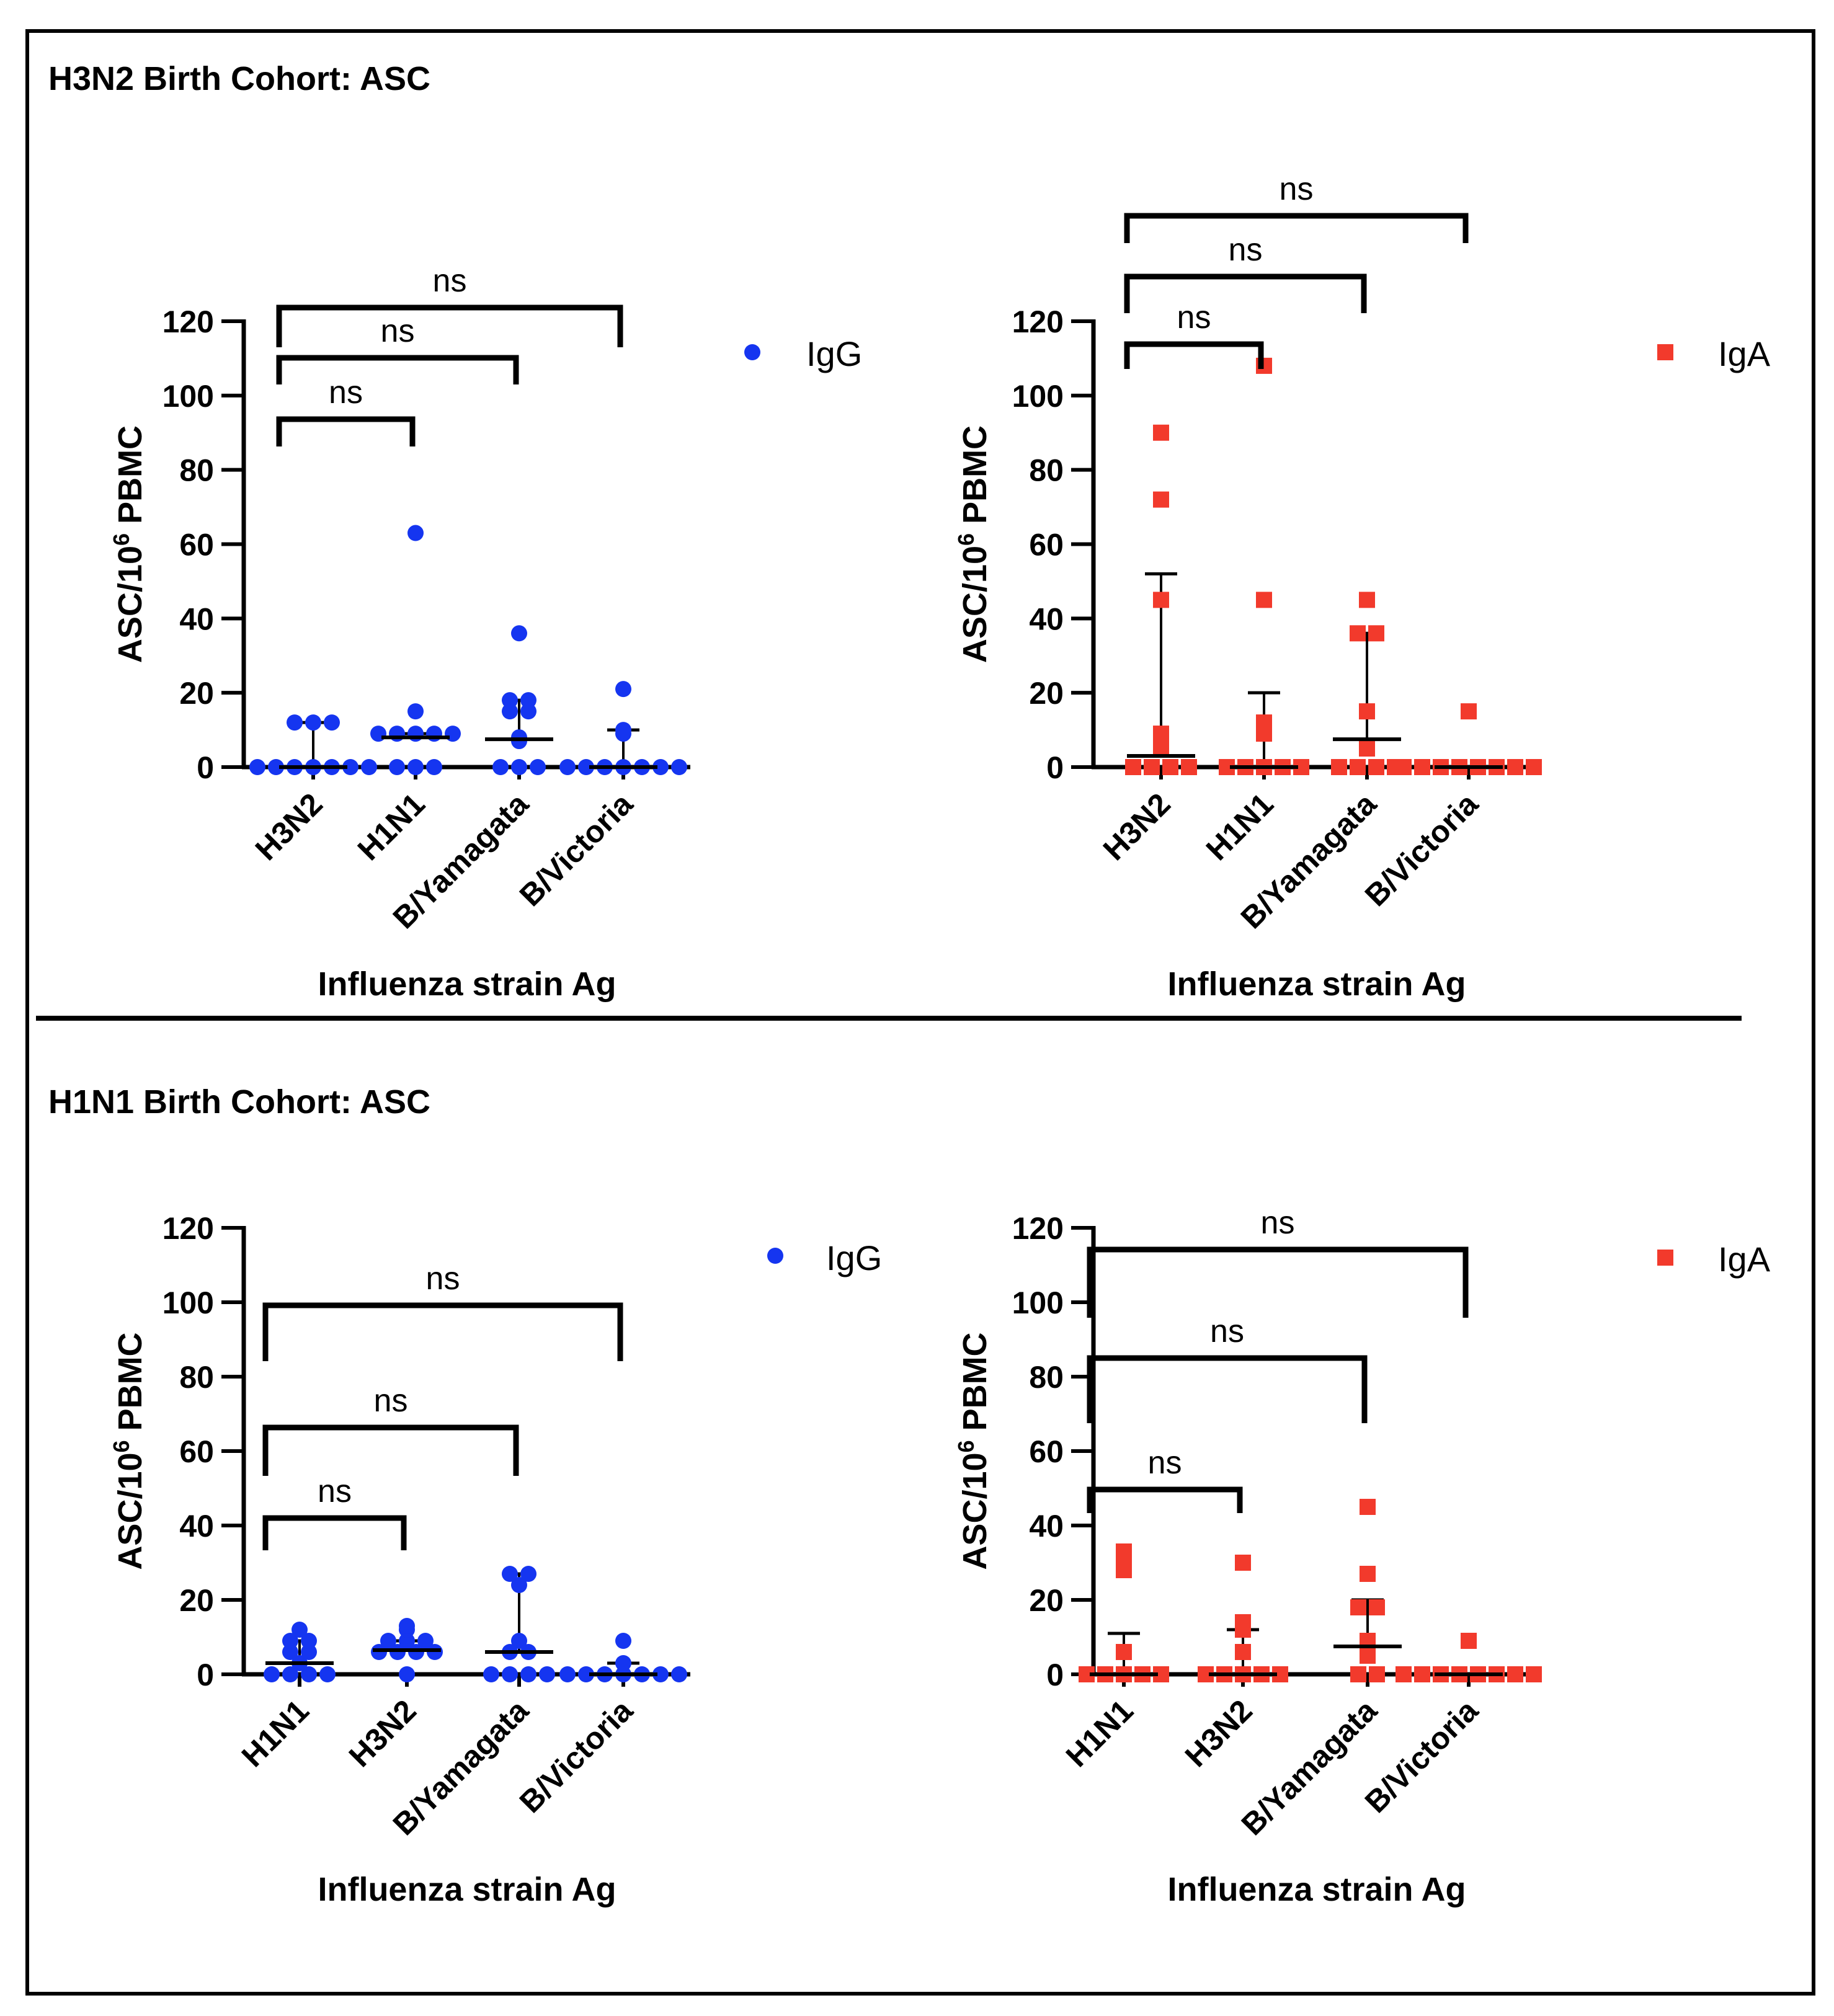 This screenshot has height=2016, width=1834. I want to click on y-tick-label: 120, so click(188, 321).